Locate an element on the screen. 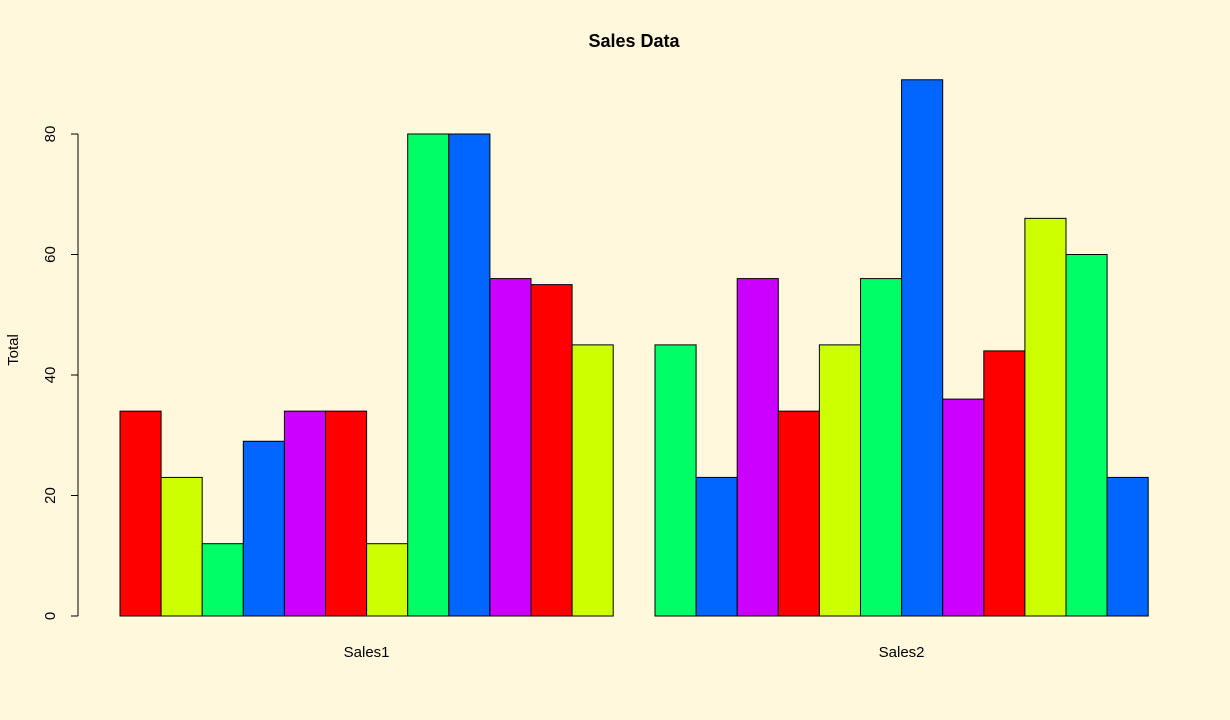  chart-title: Sales Data is located at coordinates (634, 41).